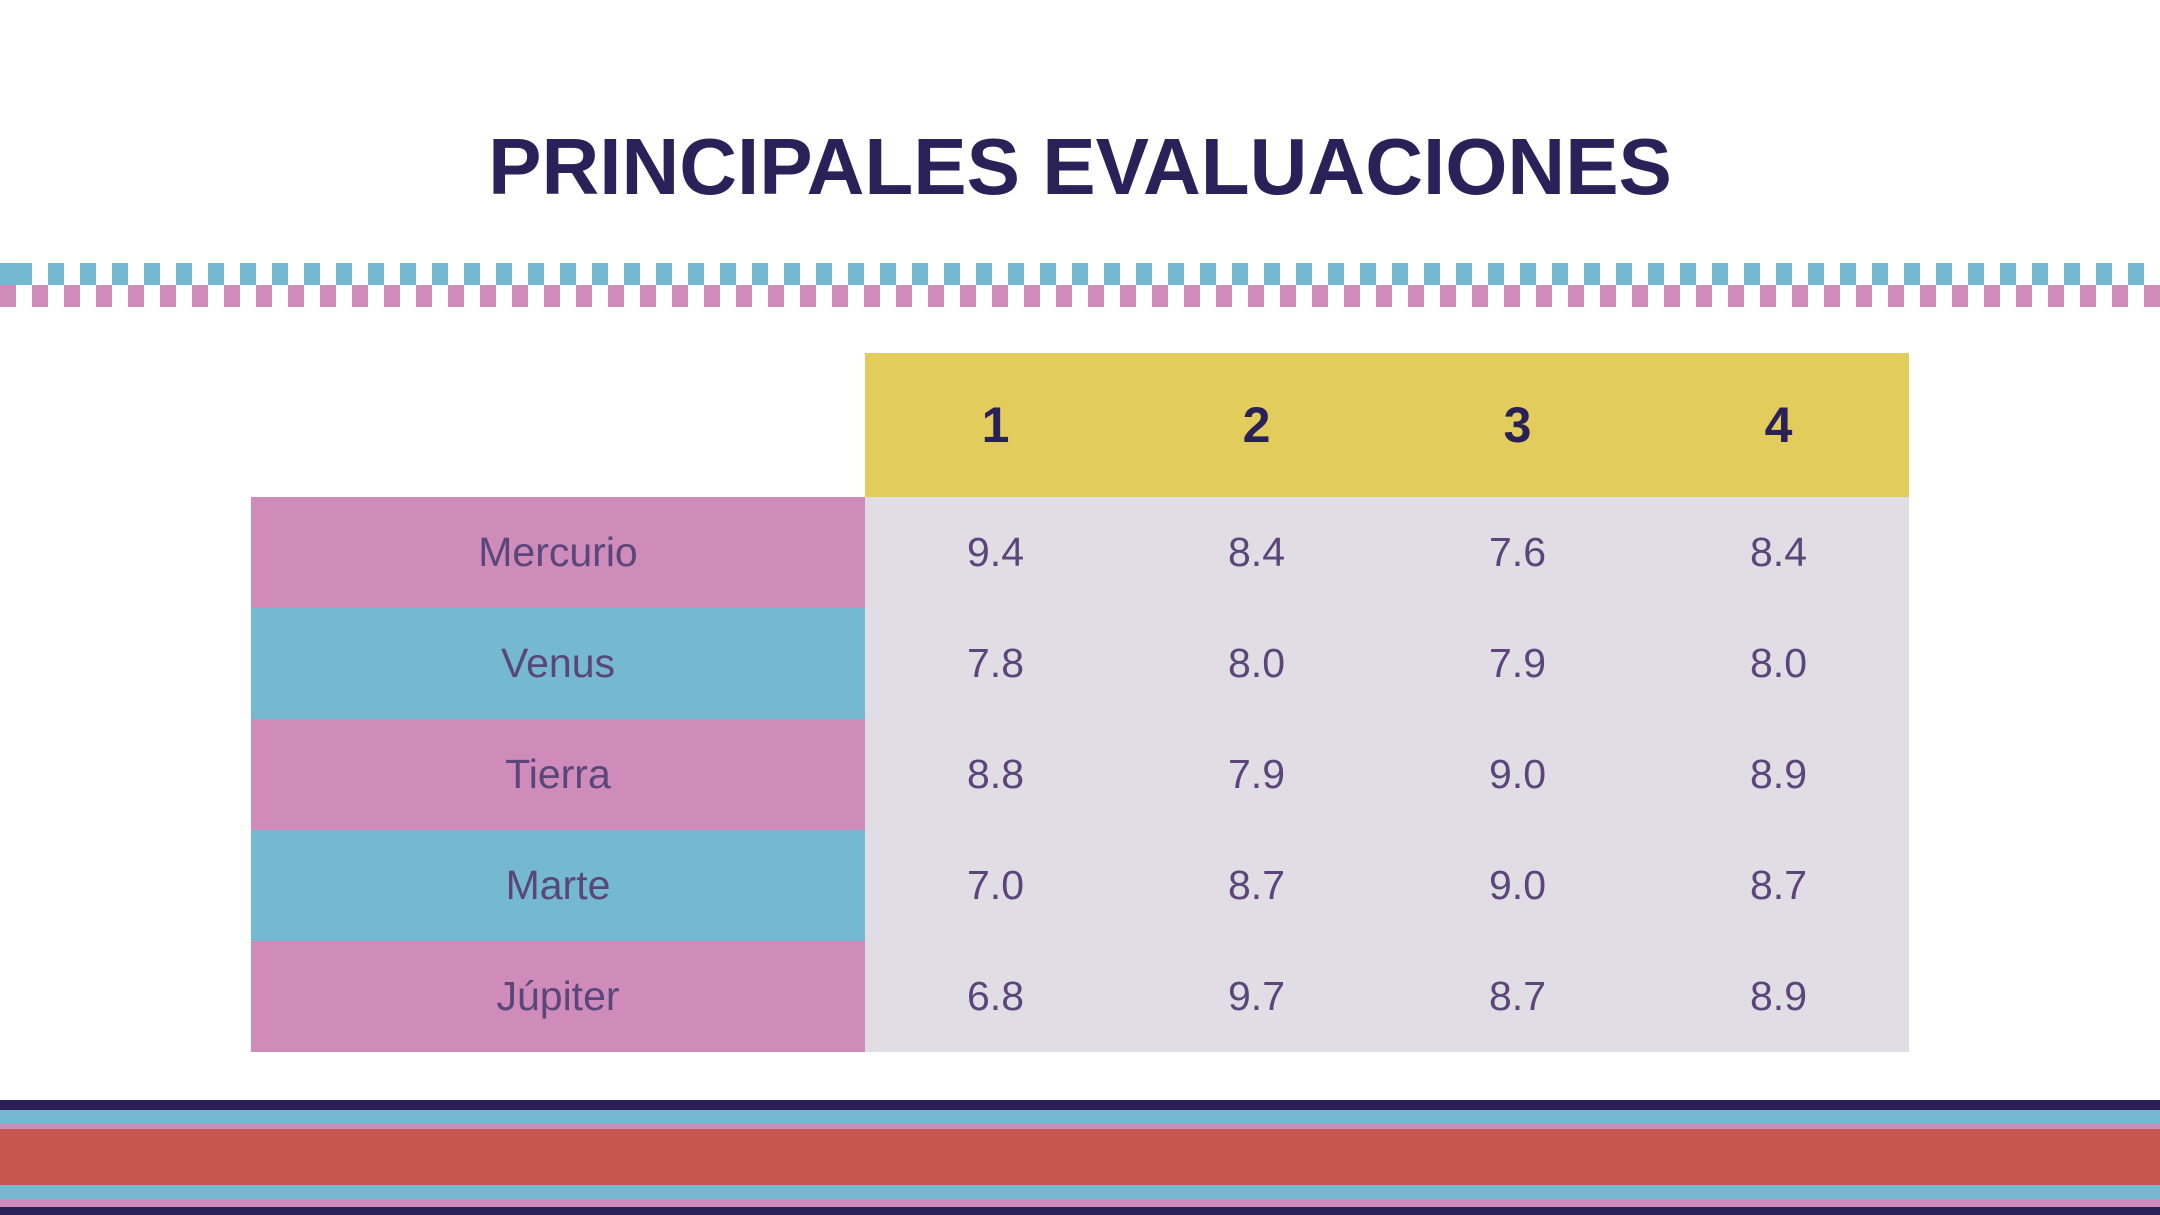 The width and height of the screenshot is (2160, 1215). Describe the element at coordinates (995, 885) in the screenshot. I see `table-cell: 7.0` at that location.